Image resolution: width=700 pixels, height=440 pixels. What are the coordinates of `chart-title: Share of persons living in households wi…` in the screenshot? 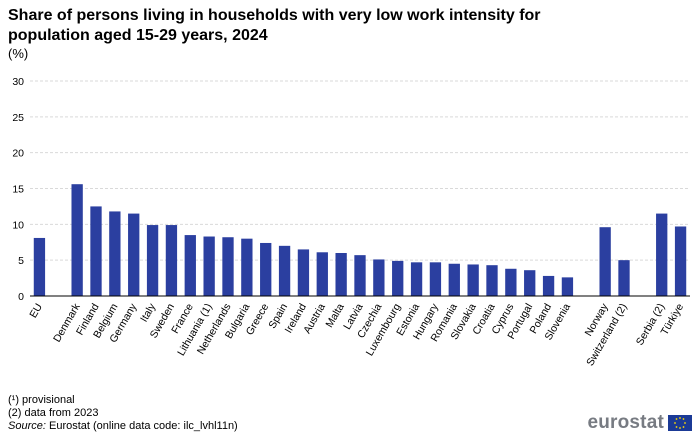 It's located at (274, 25).